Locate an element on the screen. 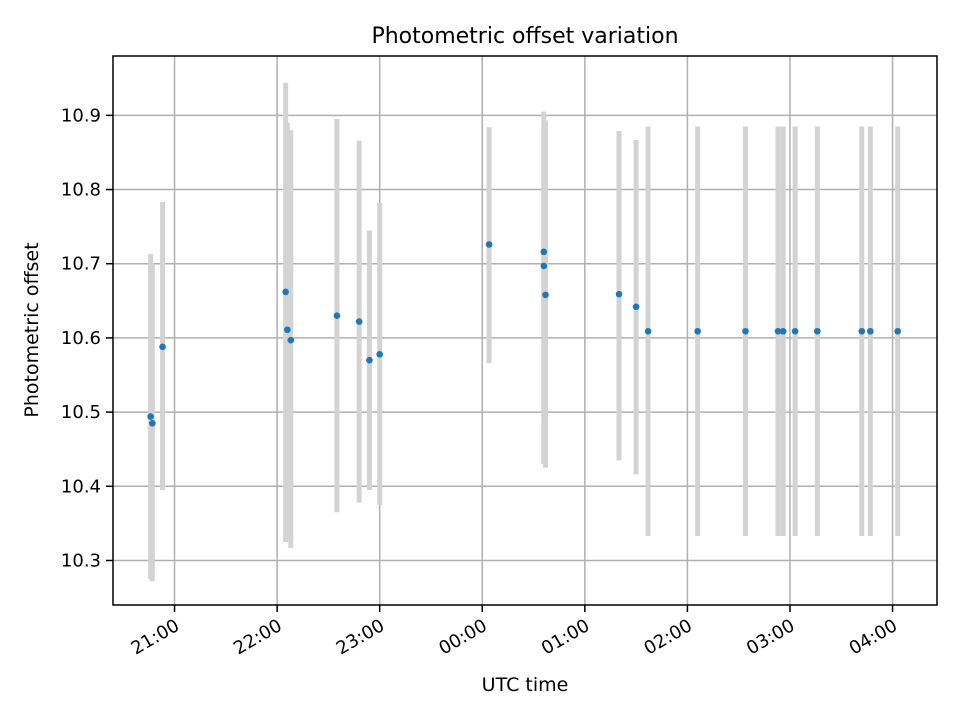  x-tick-label: 04:00 is located at coordinates (873, 637).